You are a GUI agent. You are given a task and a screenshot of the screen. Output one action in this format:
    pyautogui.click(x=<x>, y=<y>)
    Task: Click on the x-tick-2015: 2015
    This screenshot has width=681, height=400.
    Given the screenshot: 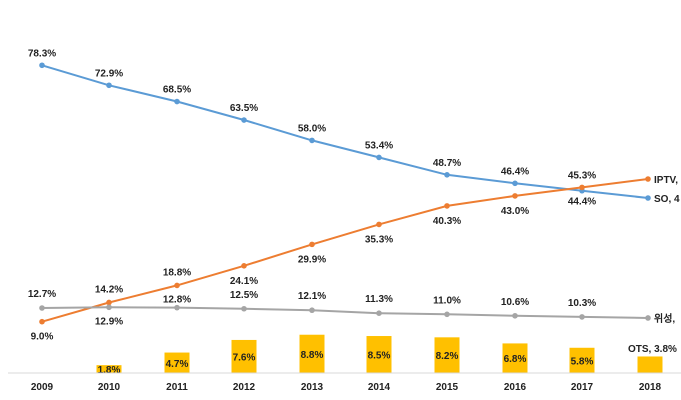 What is the action you would take?
    pyautogui.click(x=447, y=387)
    